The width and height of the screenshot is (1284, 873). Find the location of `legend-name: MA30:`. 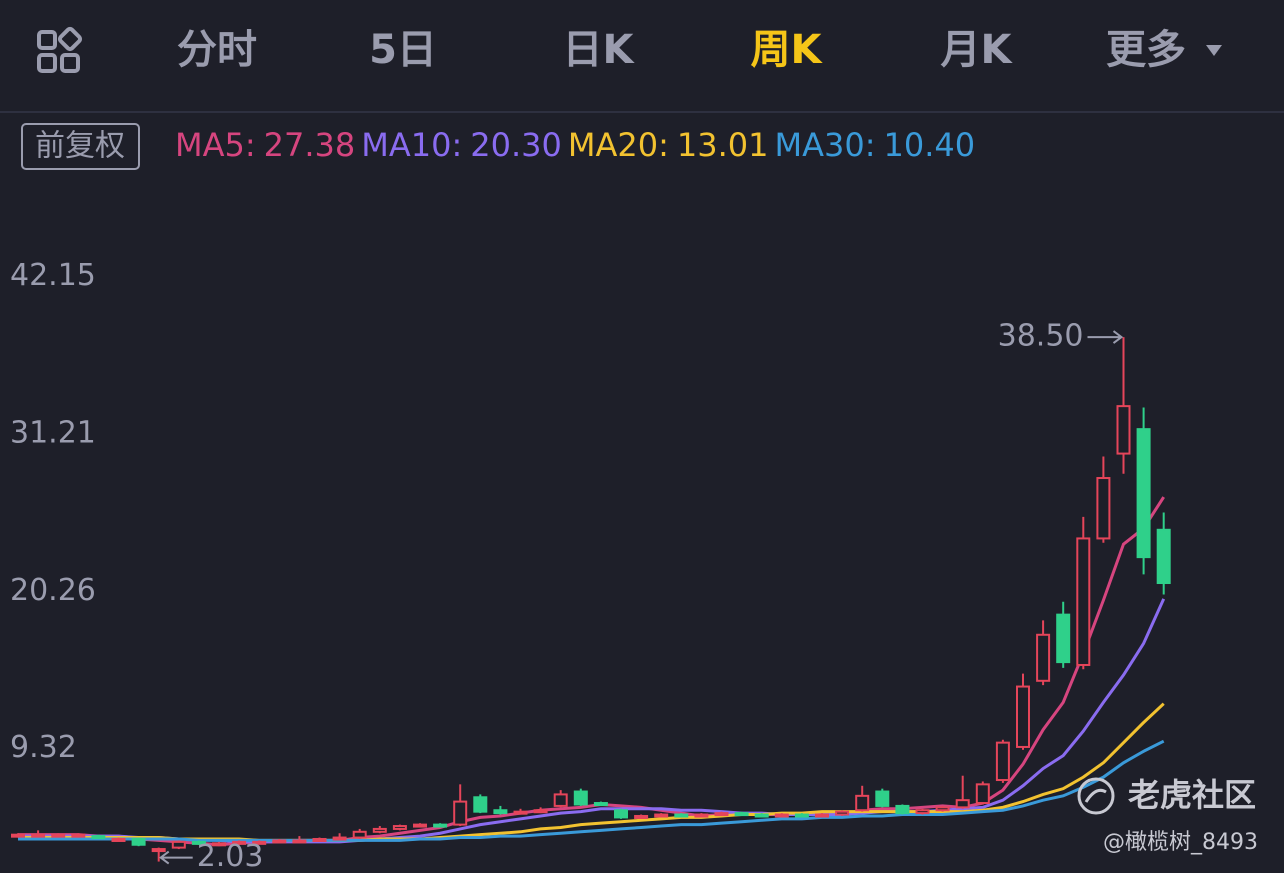

legend-name: MA30: is located at coordinates (824, 145).